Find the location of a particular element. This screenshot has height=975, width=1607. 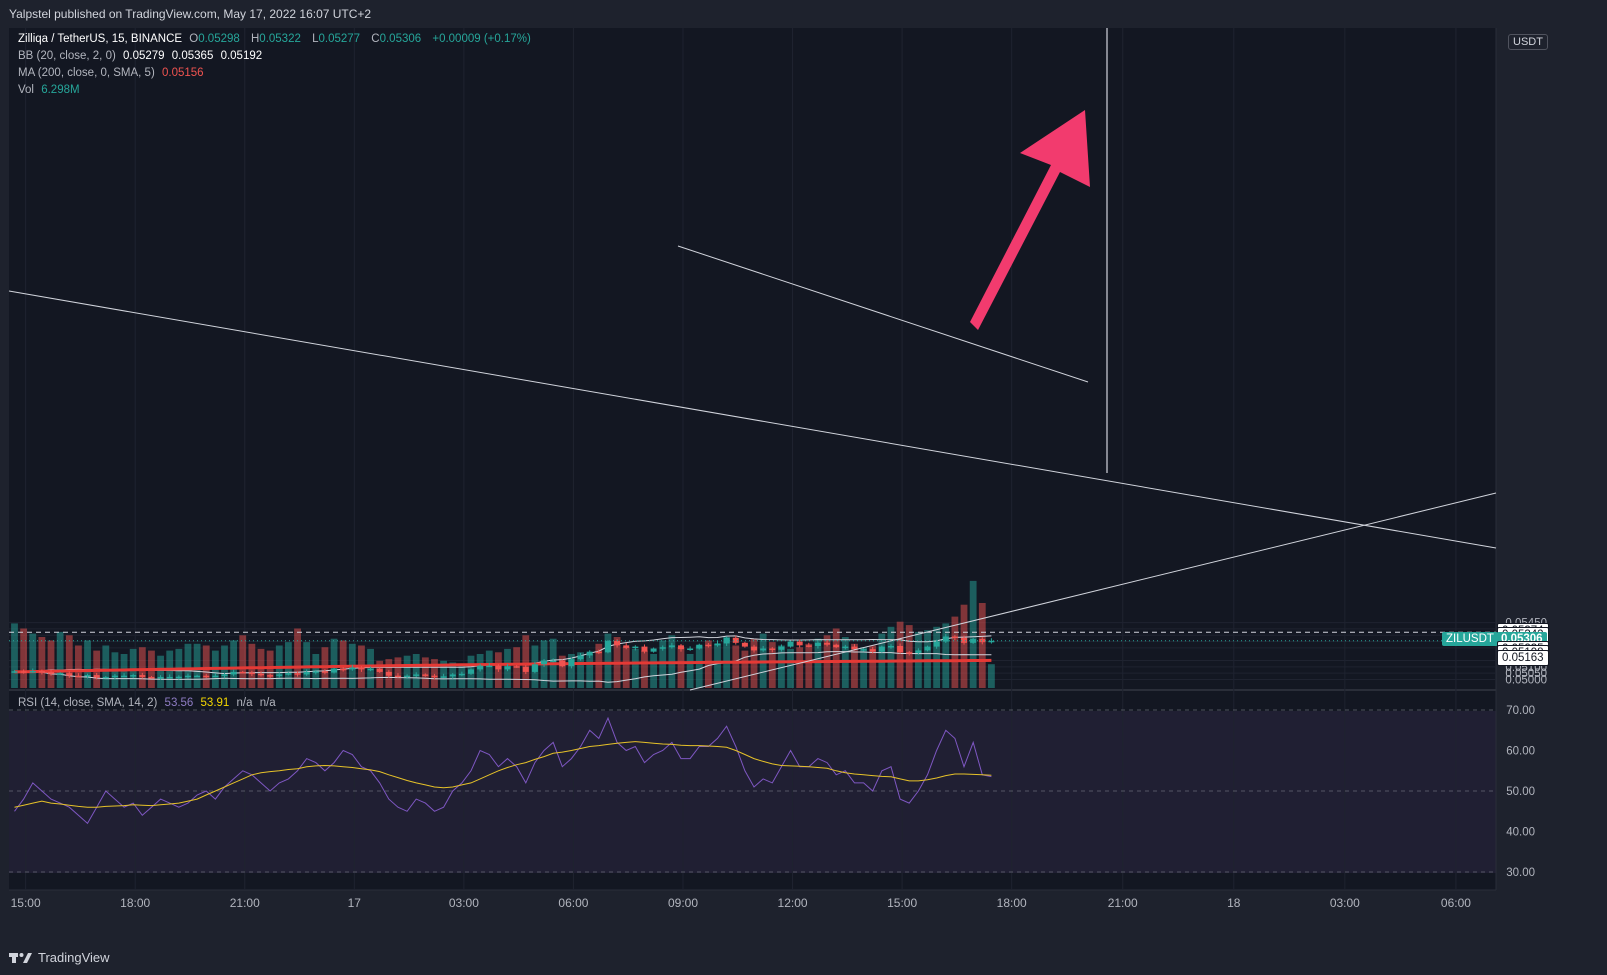

bb-band is located at coordinates (503, 667).